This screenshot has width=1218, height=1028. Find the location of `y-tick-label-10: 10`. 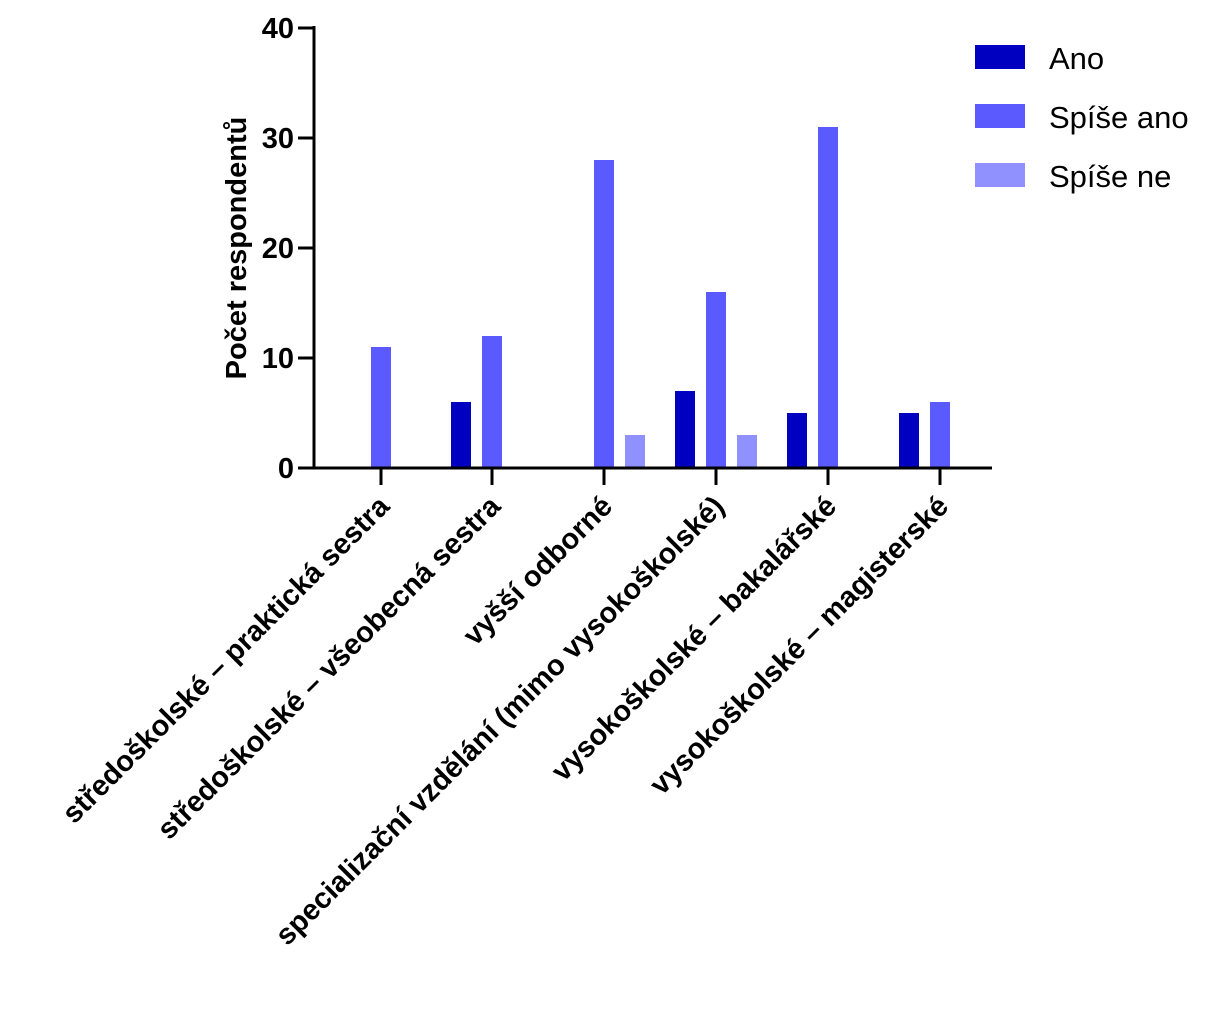

y-tick-label-10: 10 is located at coordinates (278, 359).